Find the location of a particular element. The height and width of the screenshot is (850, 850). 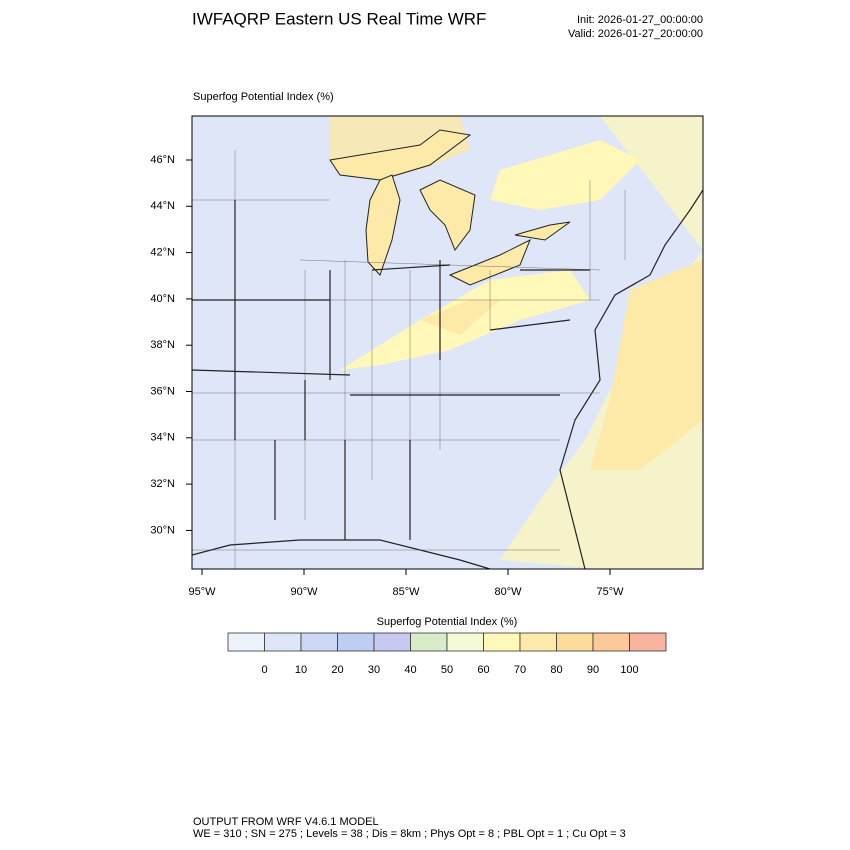

colorbar-title: Superfog Potential Index (%) is located at coordinates (447, 622).